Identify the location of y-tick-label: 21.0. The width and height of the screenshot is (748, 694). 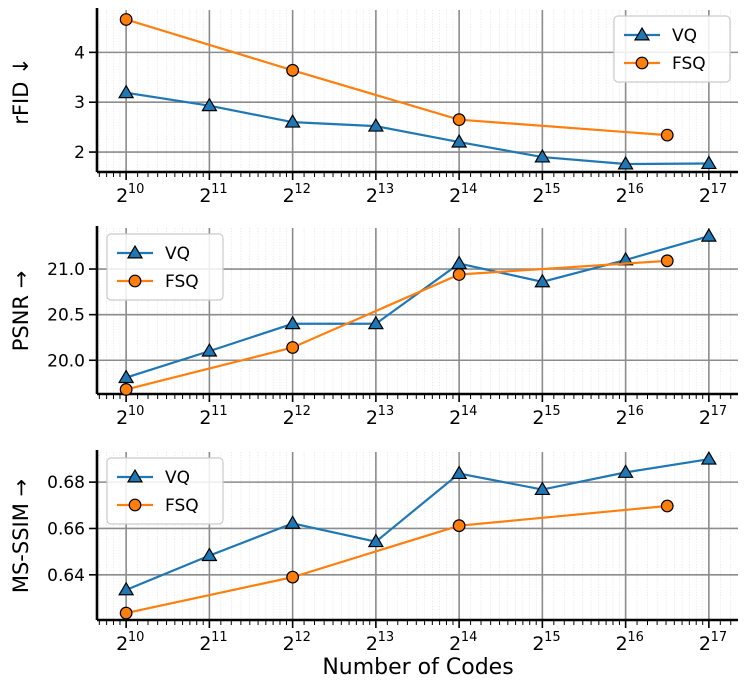
(66, 270).